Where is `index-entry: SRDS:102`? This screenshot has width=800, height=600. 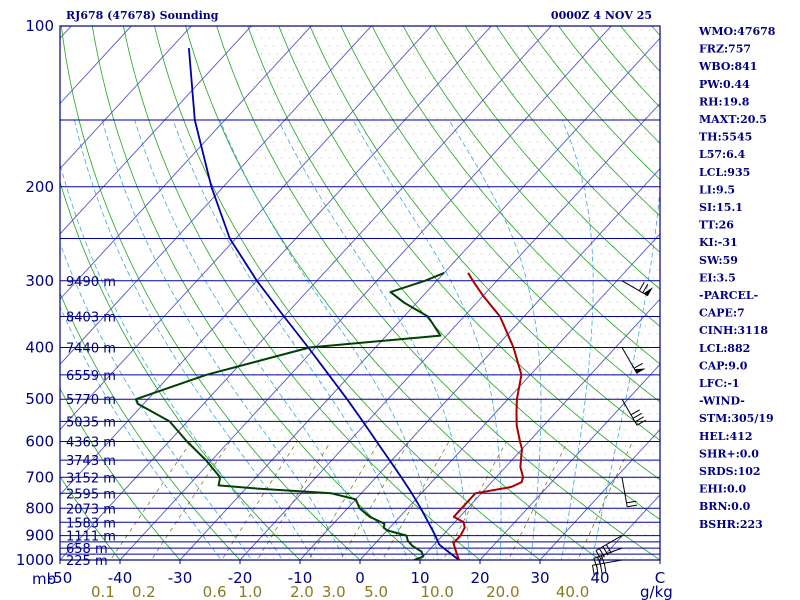 index-entry: SRDS:102 is located at coordinates (730, 471).